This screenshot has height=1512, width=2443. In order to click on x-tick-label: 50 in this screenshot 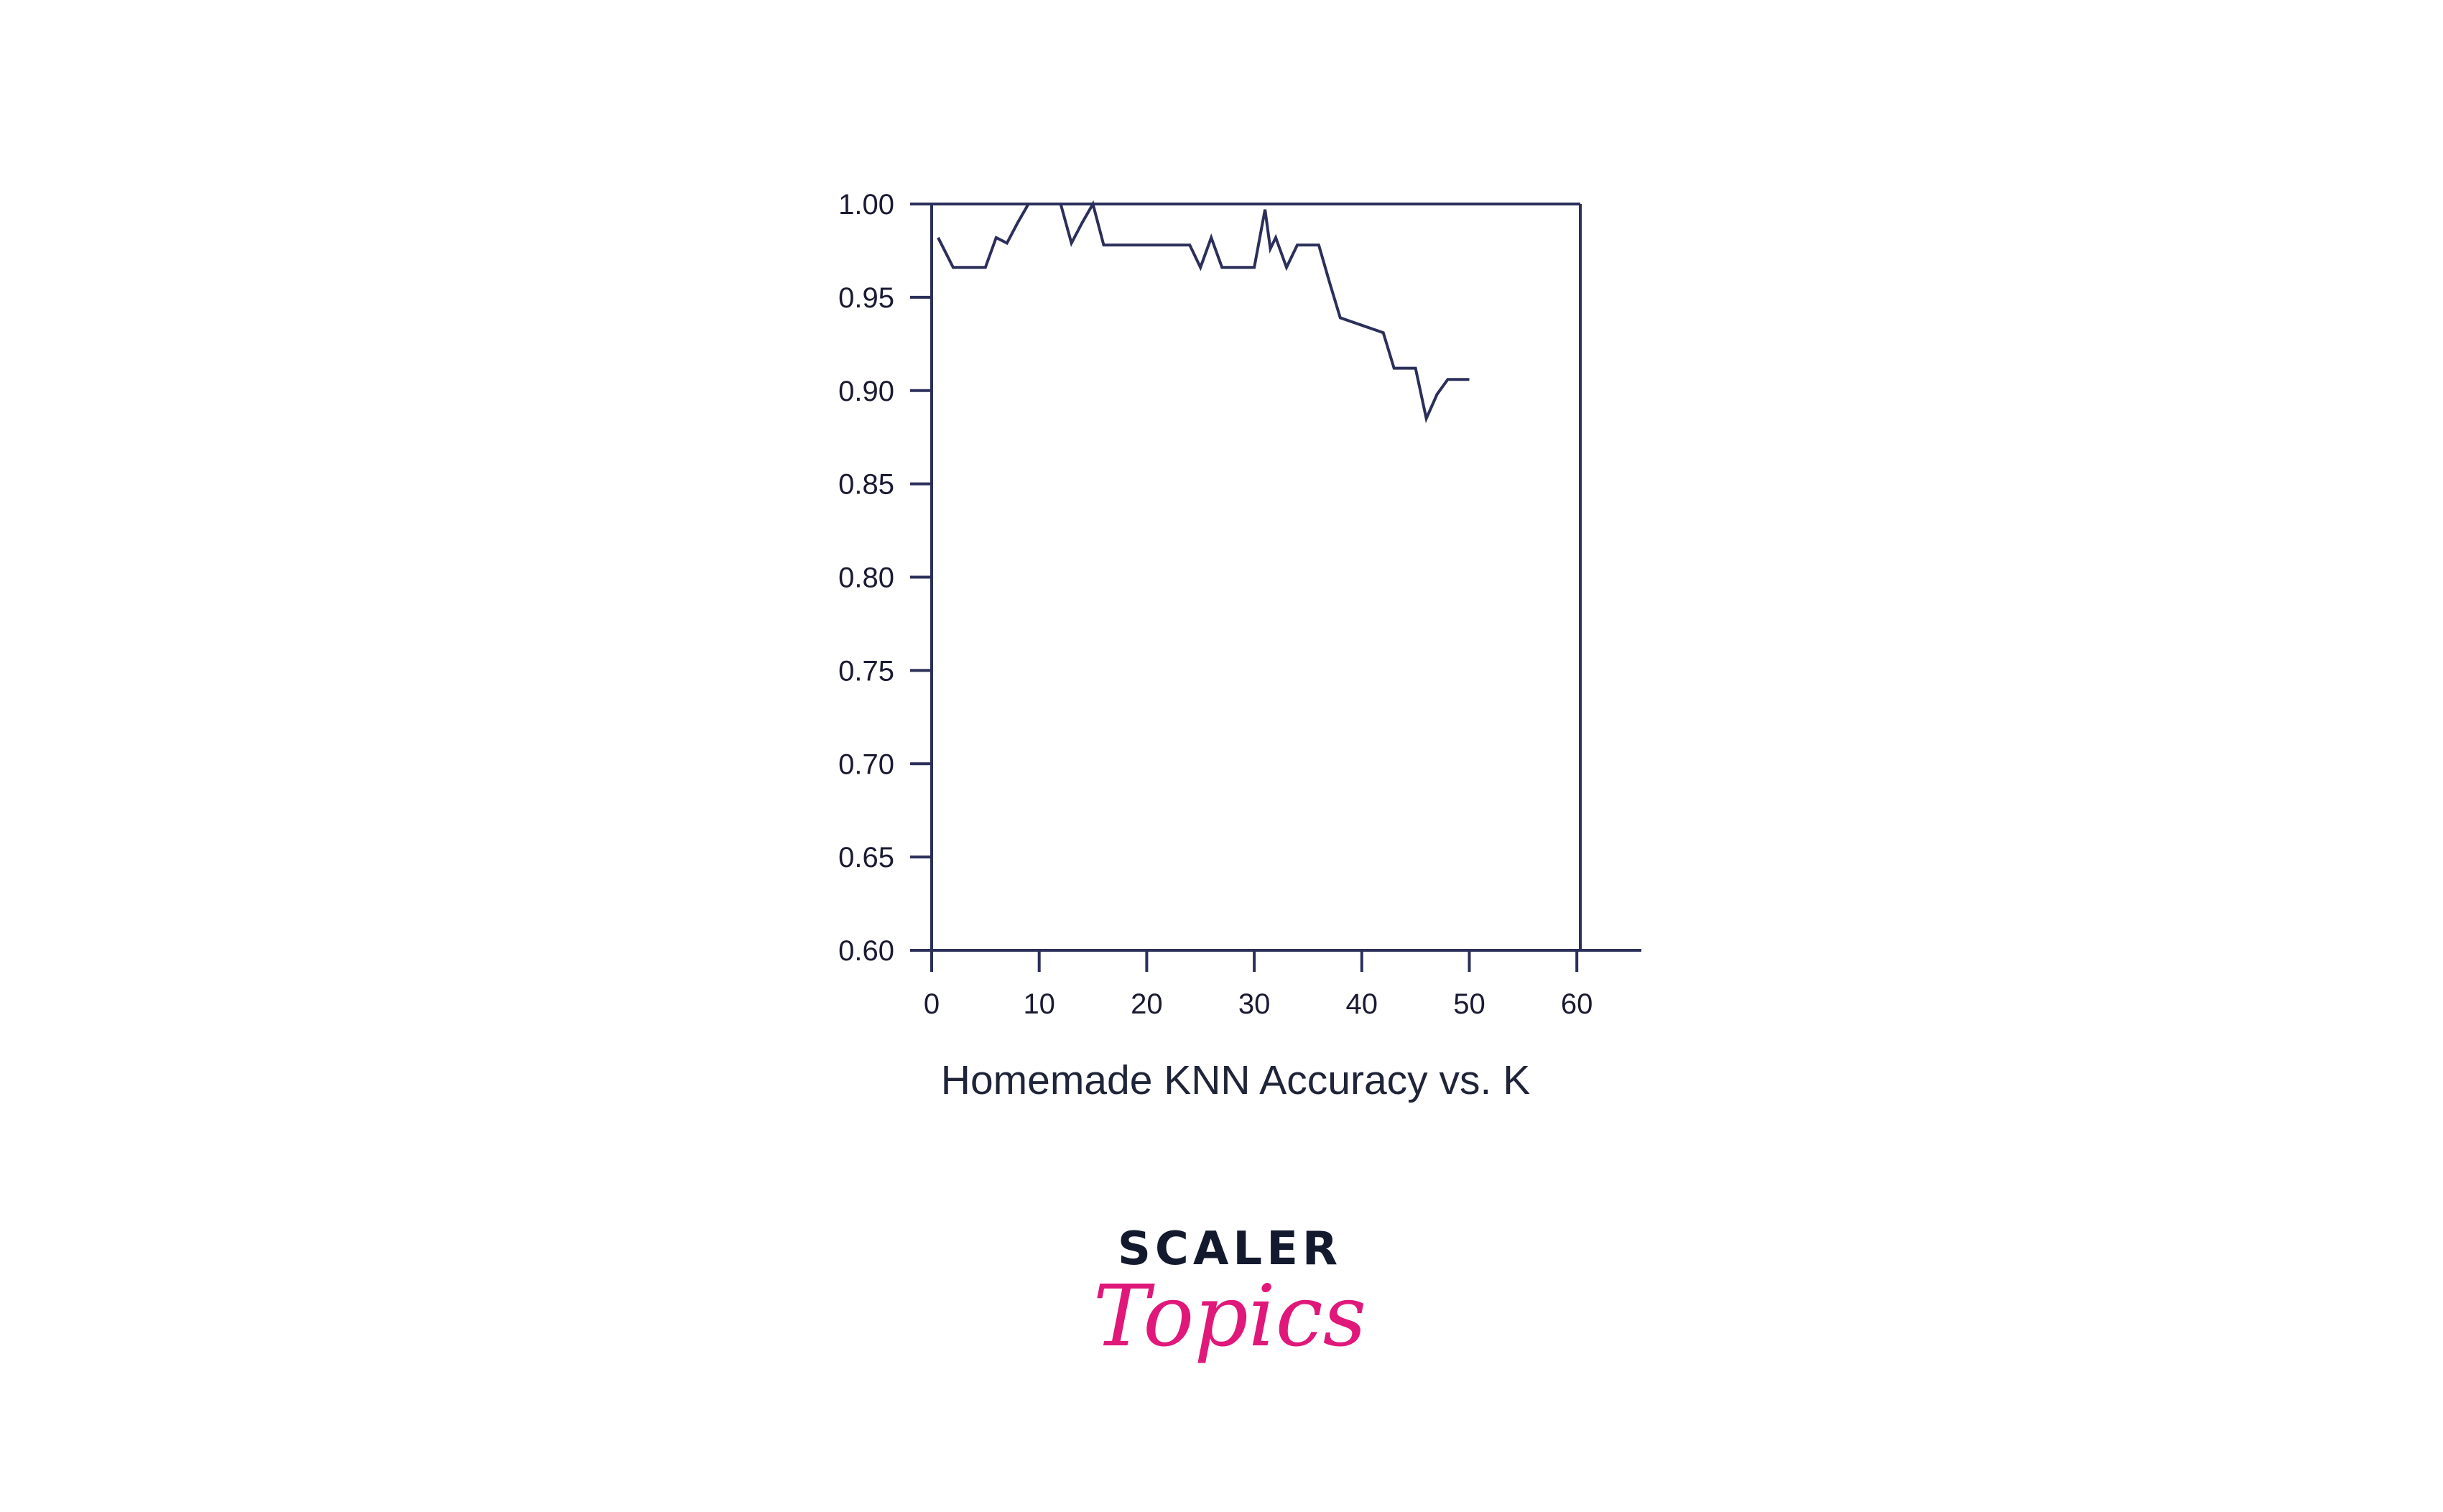, I will do `click(1469, 1004)`.